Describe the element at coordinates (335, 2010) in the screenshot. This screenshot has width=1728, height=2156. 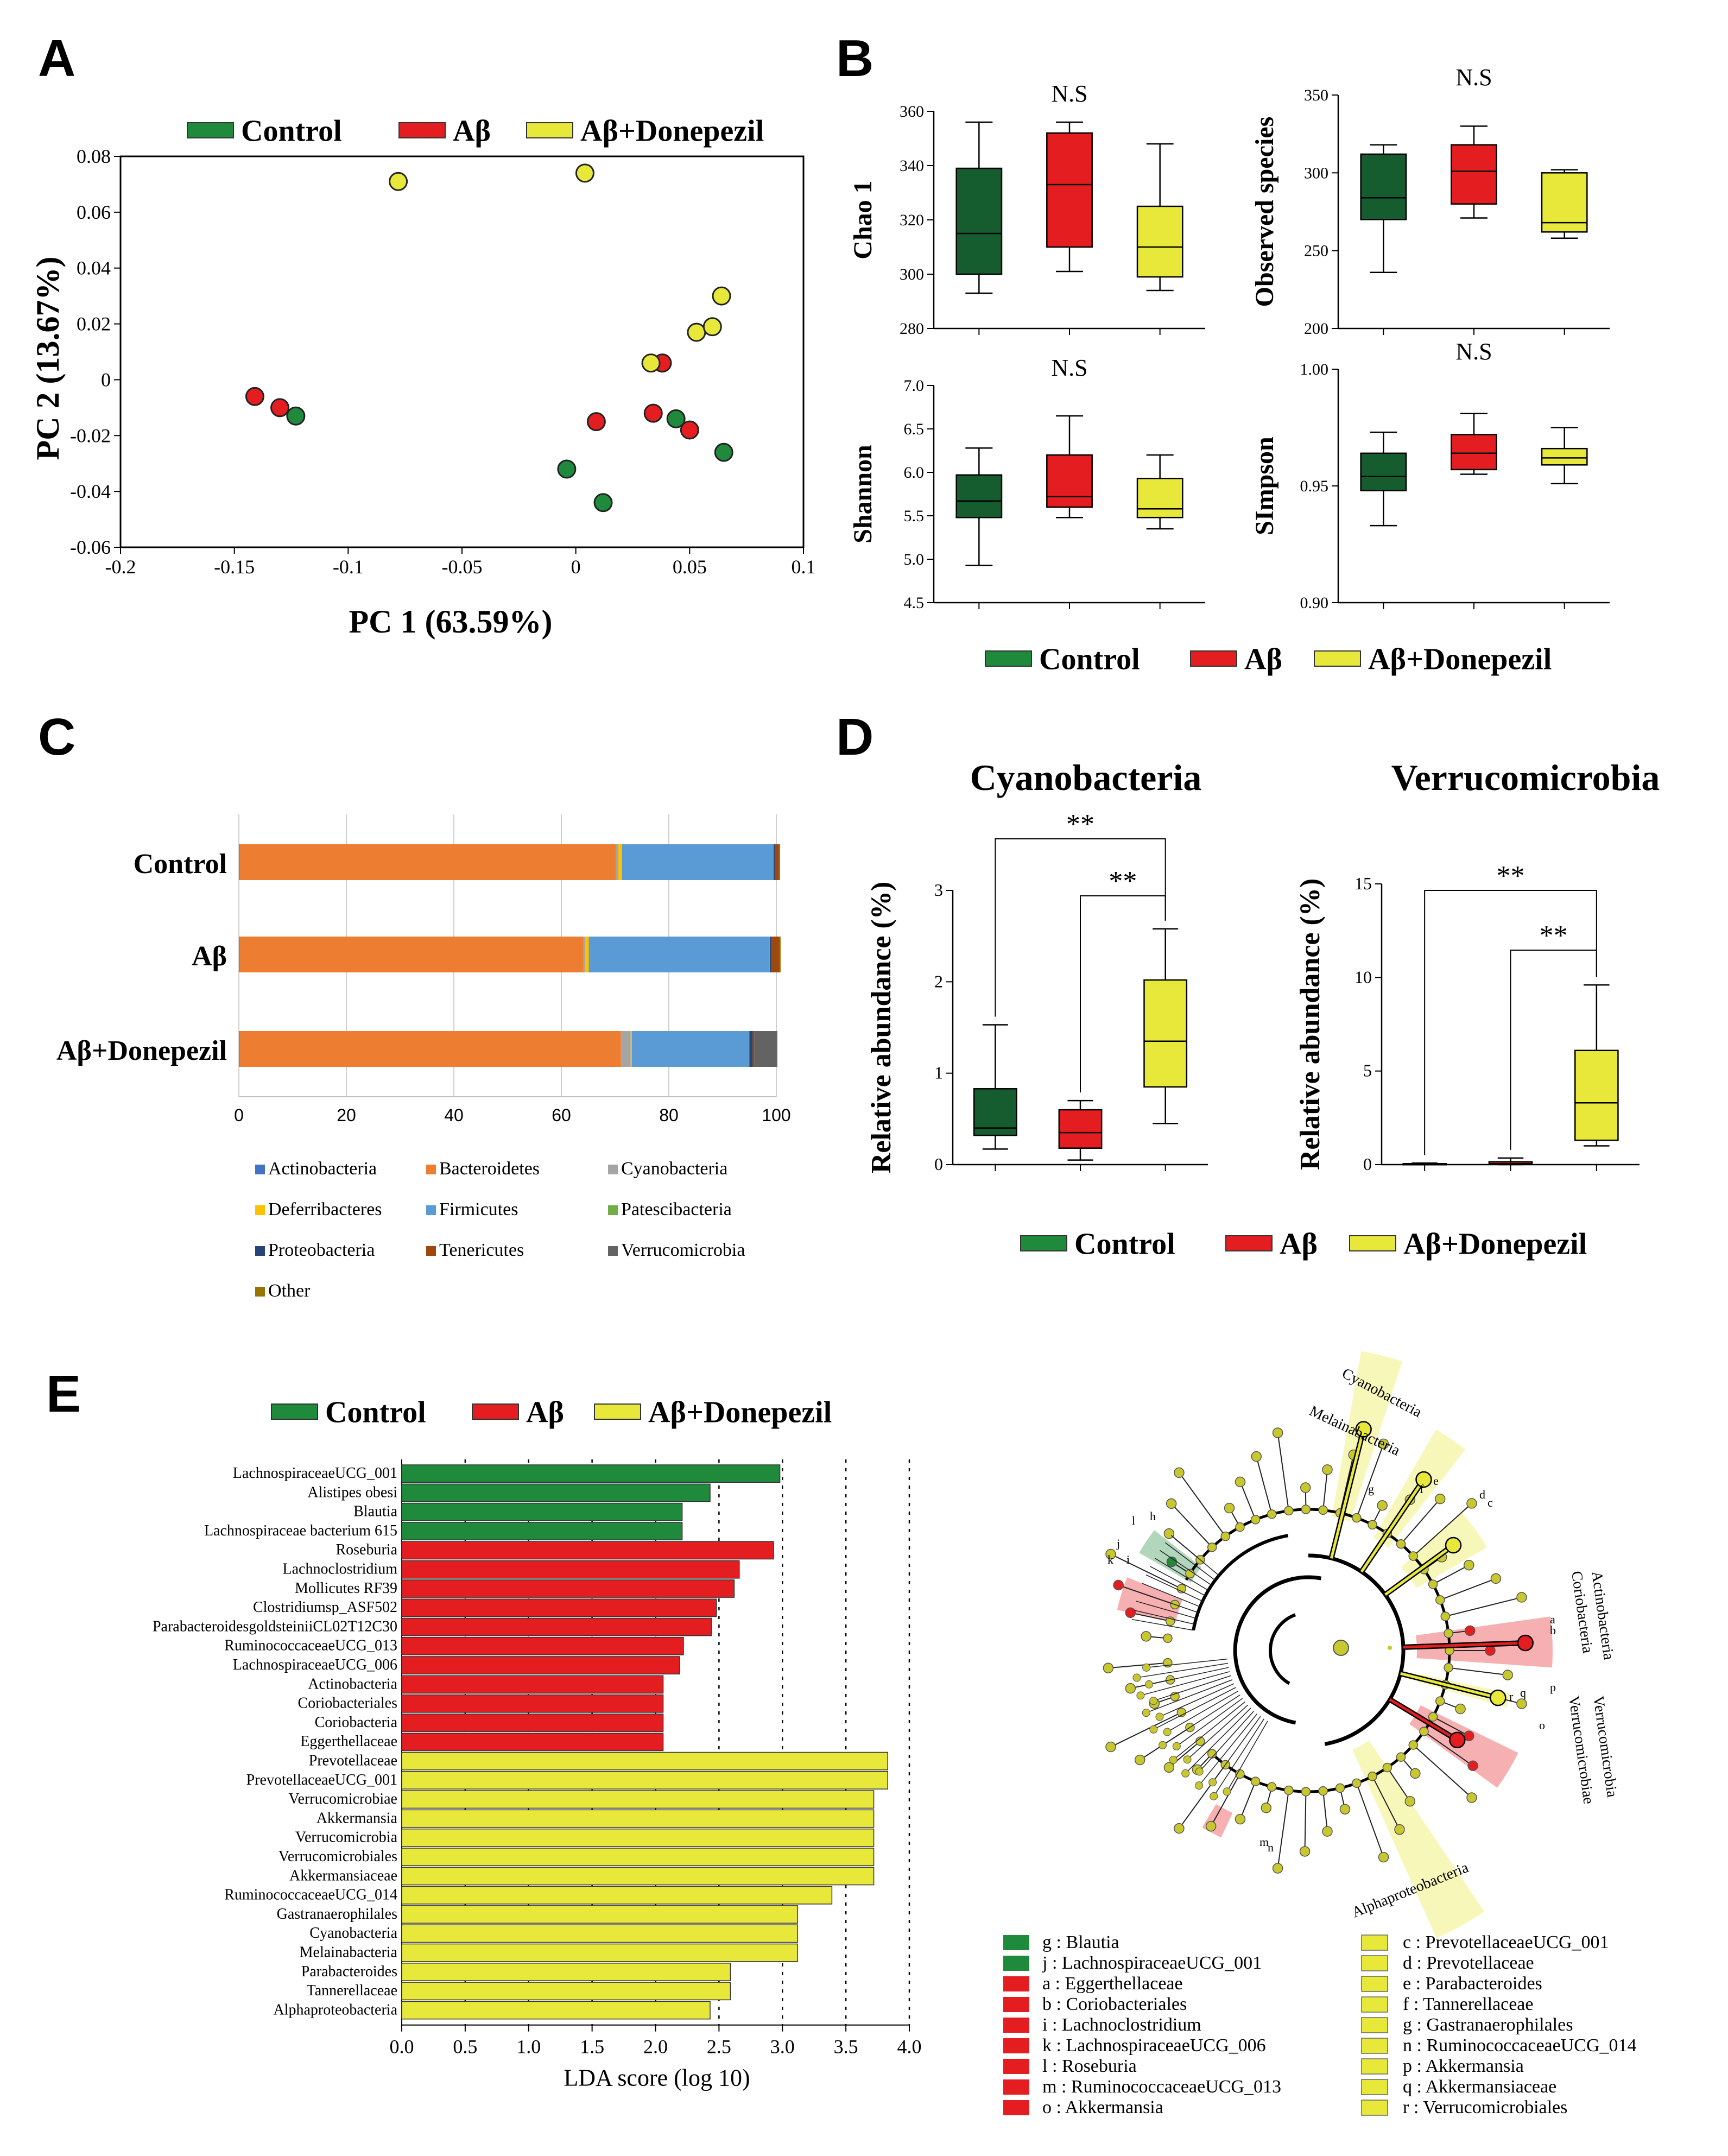
I see `bar-label: Alphaproteobacteria` at that location.